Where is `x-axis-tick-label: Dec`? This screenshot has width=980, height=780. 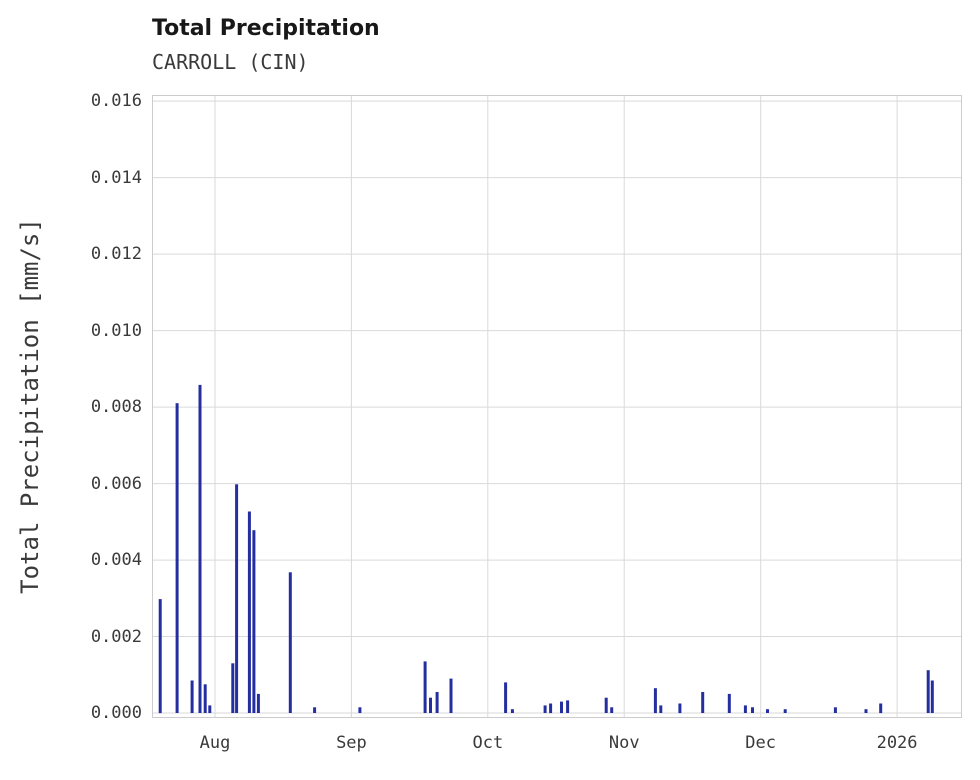 x-axis-tick-label: Dec is located at coordinates (761, 743).